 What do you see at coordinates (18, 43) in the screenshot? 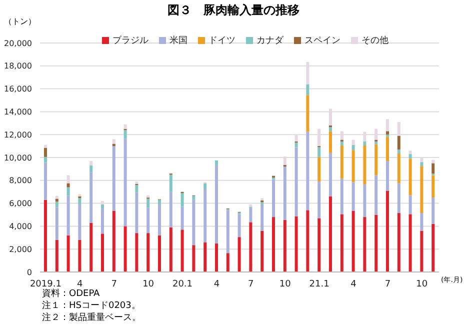
I see `y-tick-label: 20,000` at bounding box center [18, 43].